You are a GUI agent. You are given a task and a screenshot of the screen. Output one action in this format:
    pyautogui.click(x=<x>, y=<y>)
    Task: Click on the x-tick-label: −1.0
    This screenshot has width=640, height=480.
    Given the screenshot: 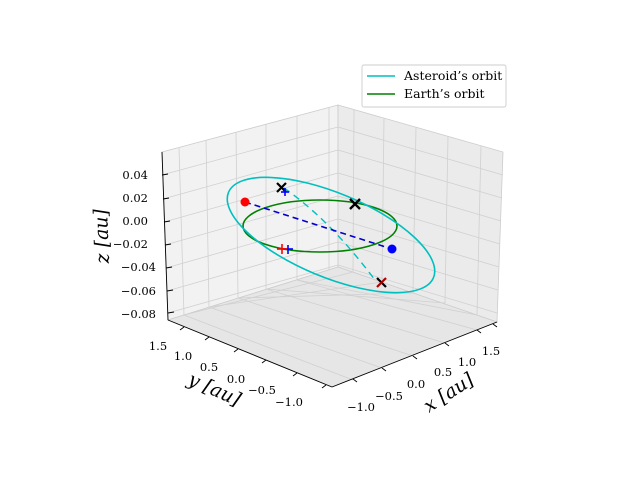 What is the action you would take?
    pyautogui.click(x=361, y=407)
    